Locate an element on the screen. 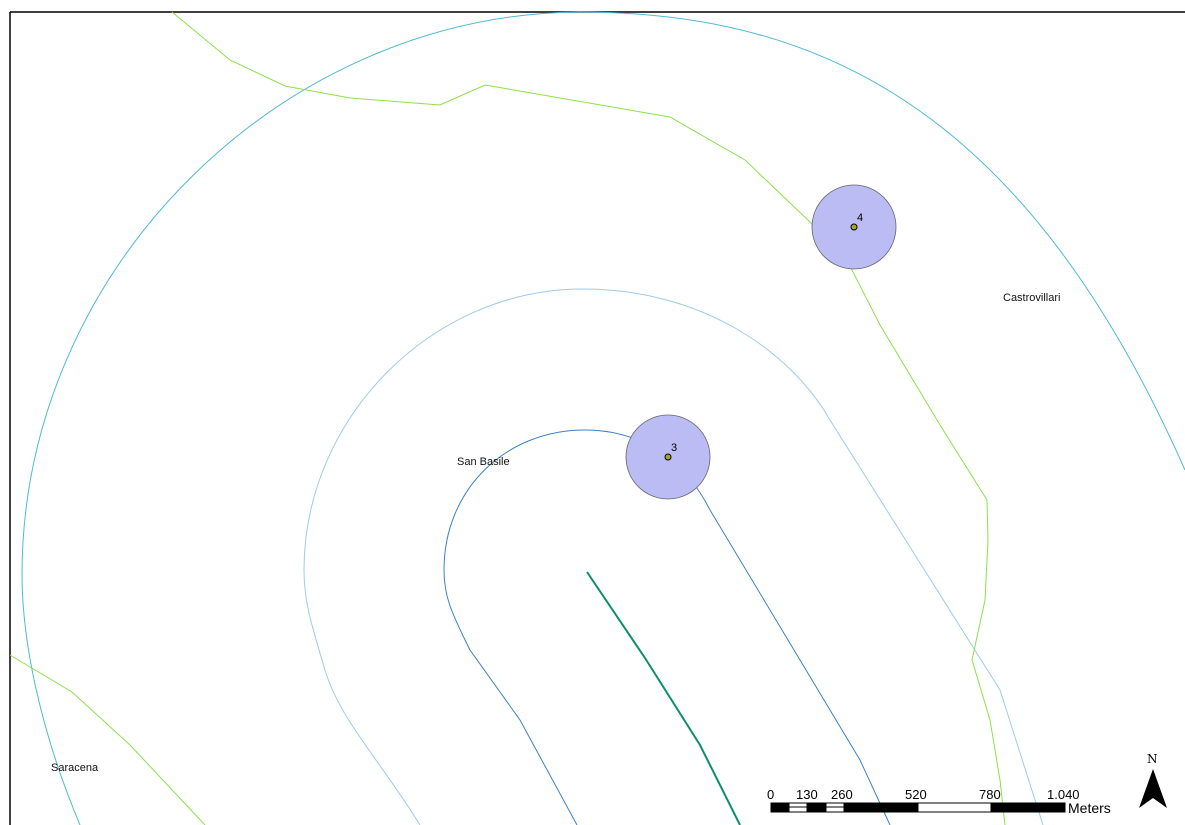 The width and height of the screenshot is (1185, 825). point-4-marker is located at coordinates (854, 227).